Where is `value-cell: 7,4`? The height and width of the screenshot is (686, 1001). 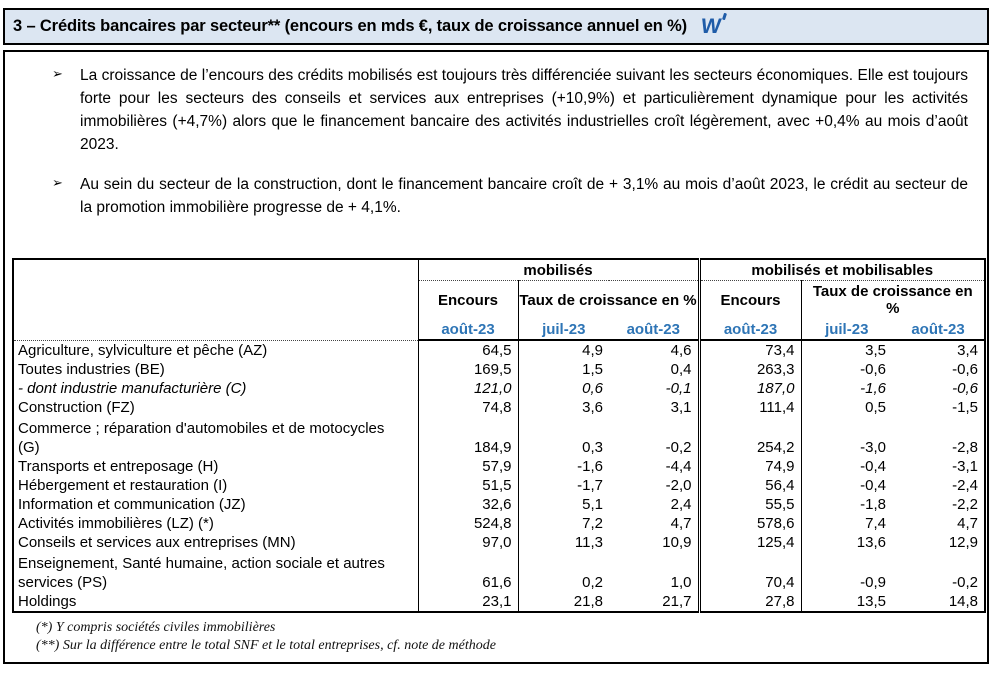
value-cell: 7,4 is located at coordinates (875, 523).